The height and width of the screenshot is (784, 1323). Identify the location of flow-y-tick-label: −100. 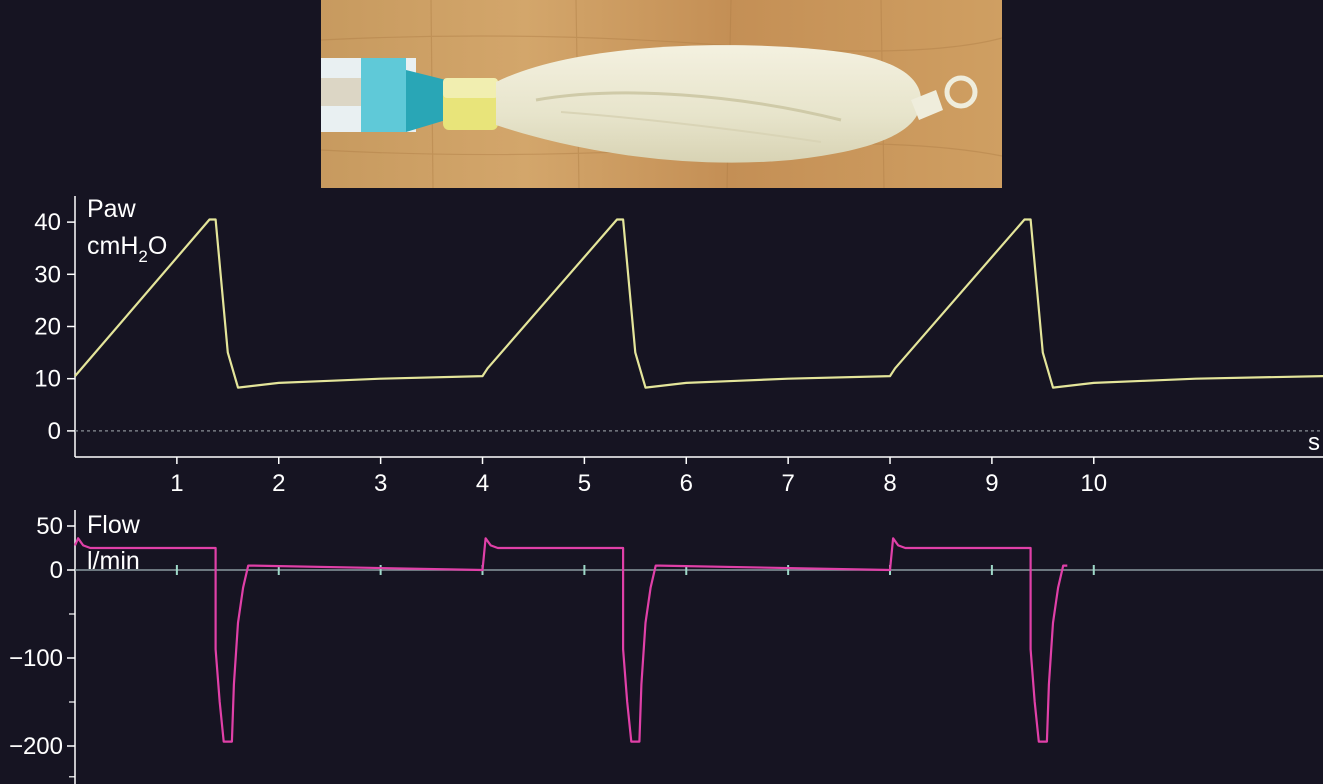
(36, 658).